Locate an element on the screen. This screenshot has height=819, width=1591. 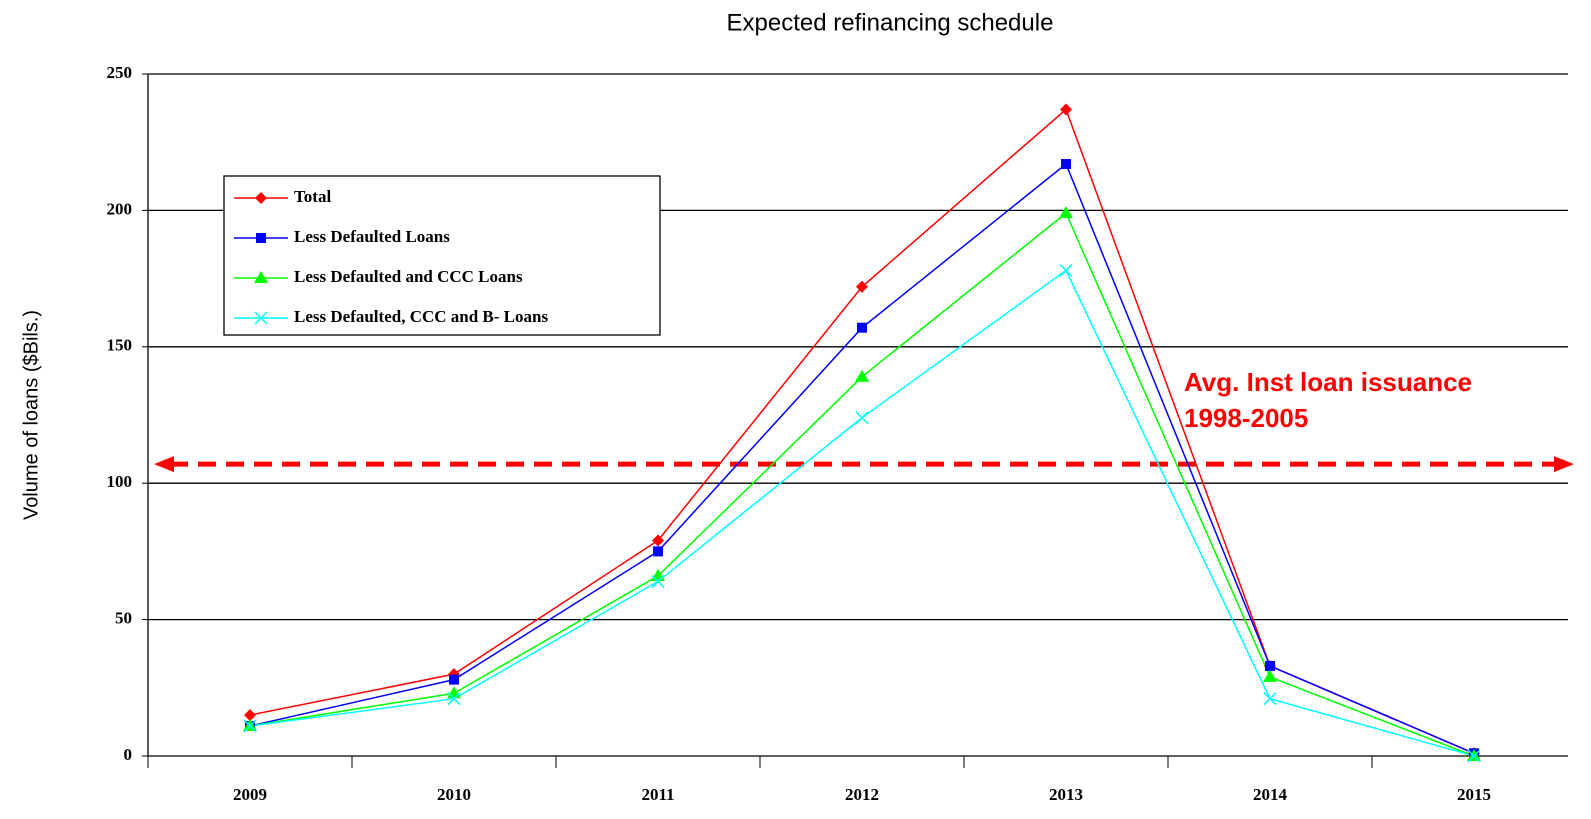
y-tick-label: 100 is located at coordinates (120, 481).